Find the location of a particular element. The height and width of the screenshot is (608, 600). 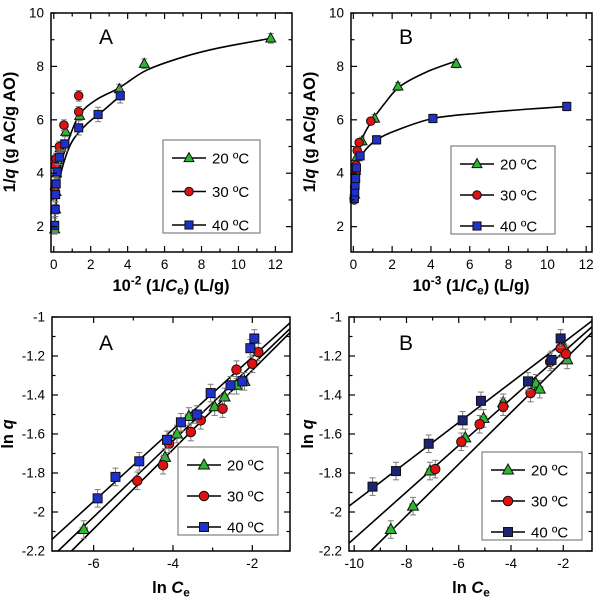

x-tick-label: -8 is located at coordinates (406, 563).